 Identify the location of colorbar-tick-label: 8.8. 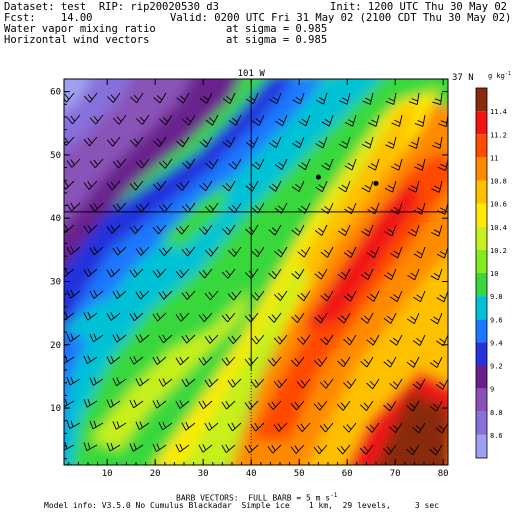
(496, 413).